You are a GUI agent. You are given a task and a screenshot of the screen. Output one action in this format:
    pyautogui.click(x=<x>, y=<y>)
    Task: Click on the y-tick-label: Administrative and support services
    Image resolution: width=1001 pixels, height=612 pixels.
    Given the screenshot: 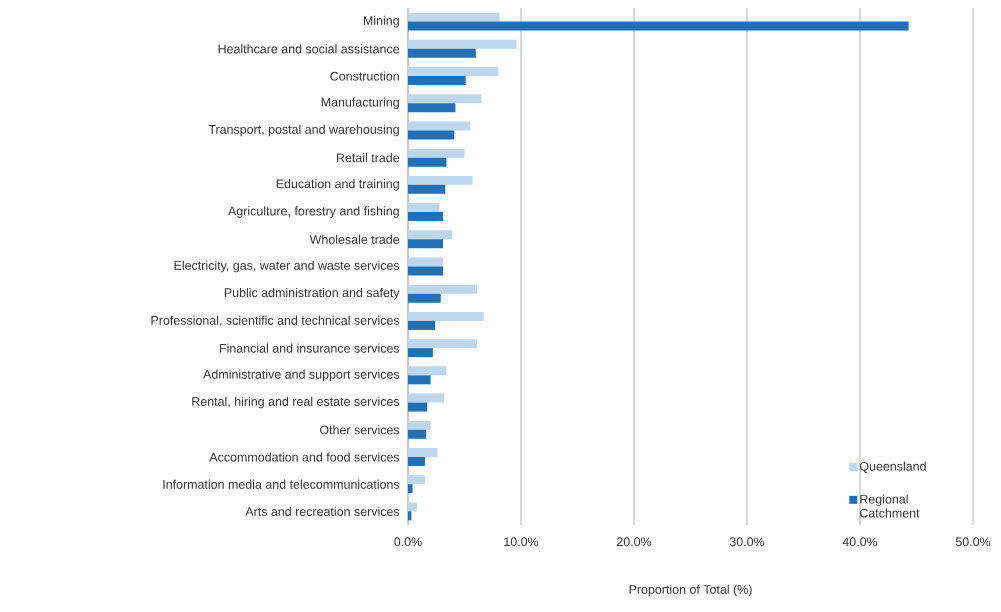 What is the action you would take?
    pyautogui.click(x=301, y=375)
    